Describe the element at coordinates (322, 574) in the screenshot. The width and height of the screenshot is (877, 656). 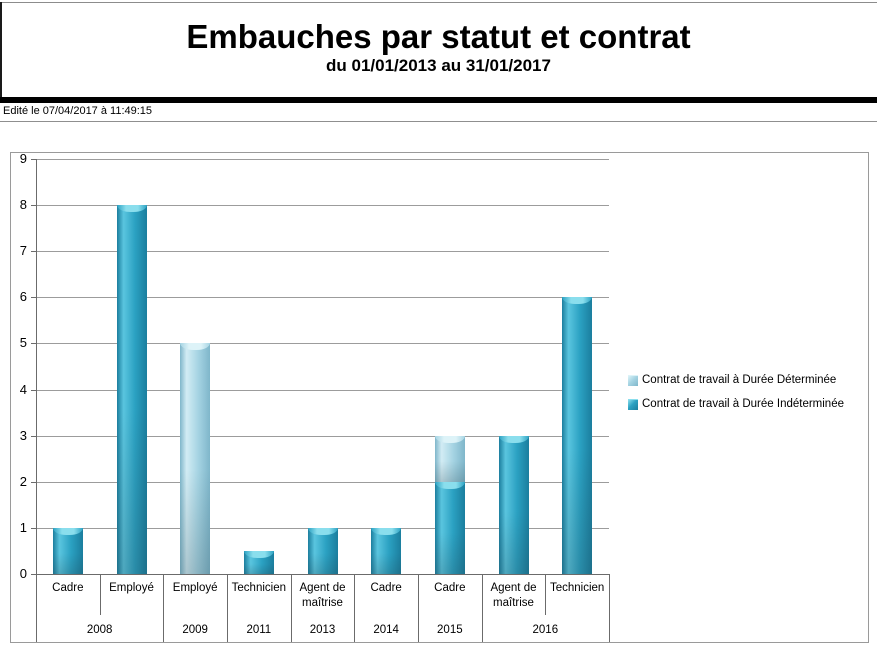
I see `x-axis-line` at that location.